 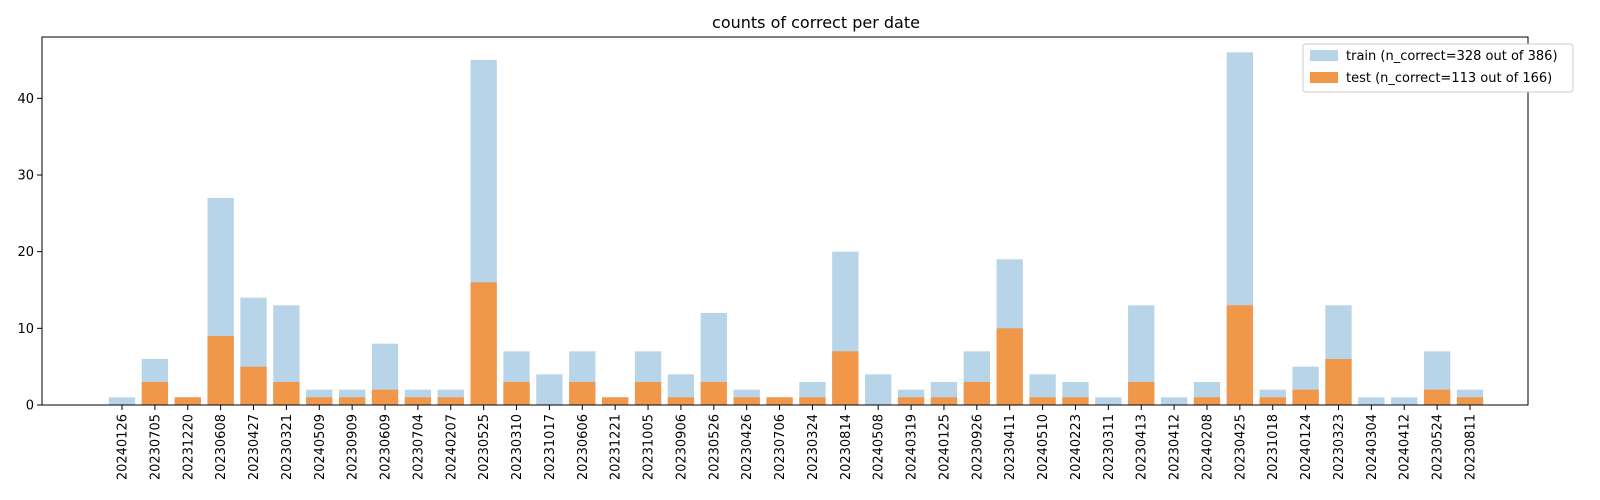 I want to click on x-tick-label: 20230526, so click(x=714, y=447).